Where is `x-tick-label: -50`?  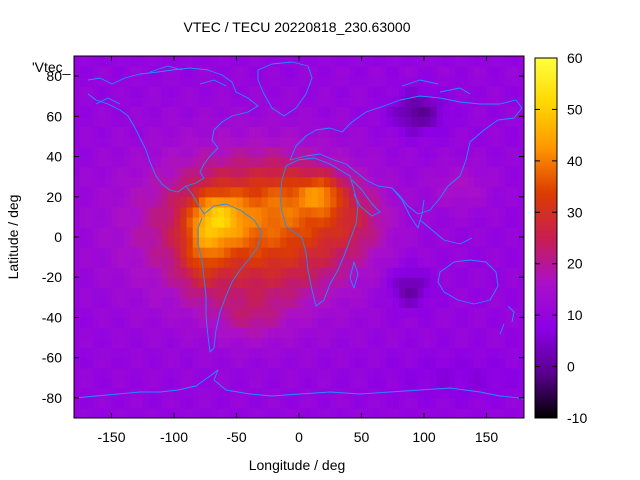
x-tick-label: -50 is located at coordinates (236, 437).